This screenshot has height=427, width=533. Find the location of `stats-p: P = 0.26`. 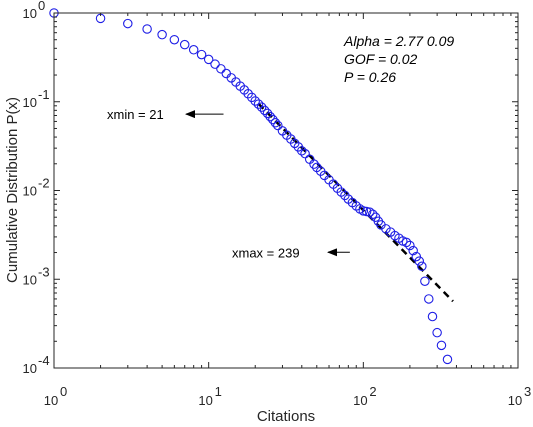

stats-p: P = 0.26 is located at coordinates (370, 77).